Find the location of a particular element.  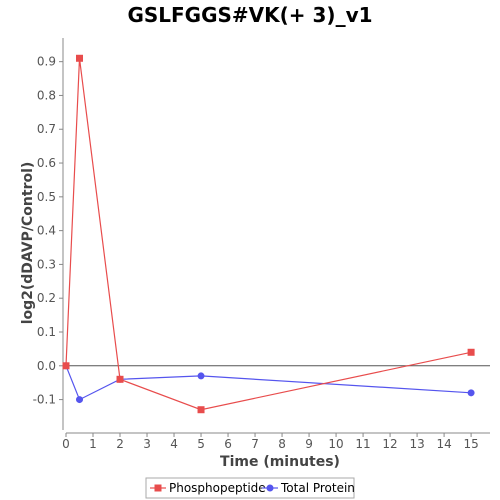

chart-title: GSLFGGS#VK(+ 3)_v1 is located at coordinates (249, 15).